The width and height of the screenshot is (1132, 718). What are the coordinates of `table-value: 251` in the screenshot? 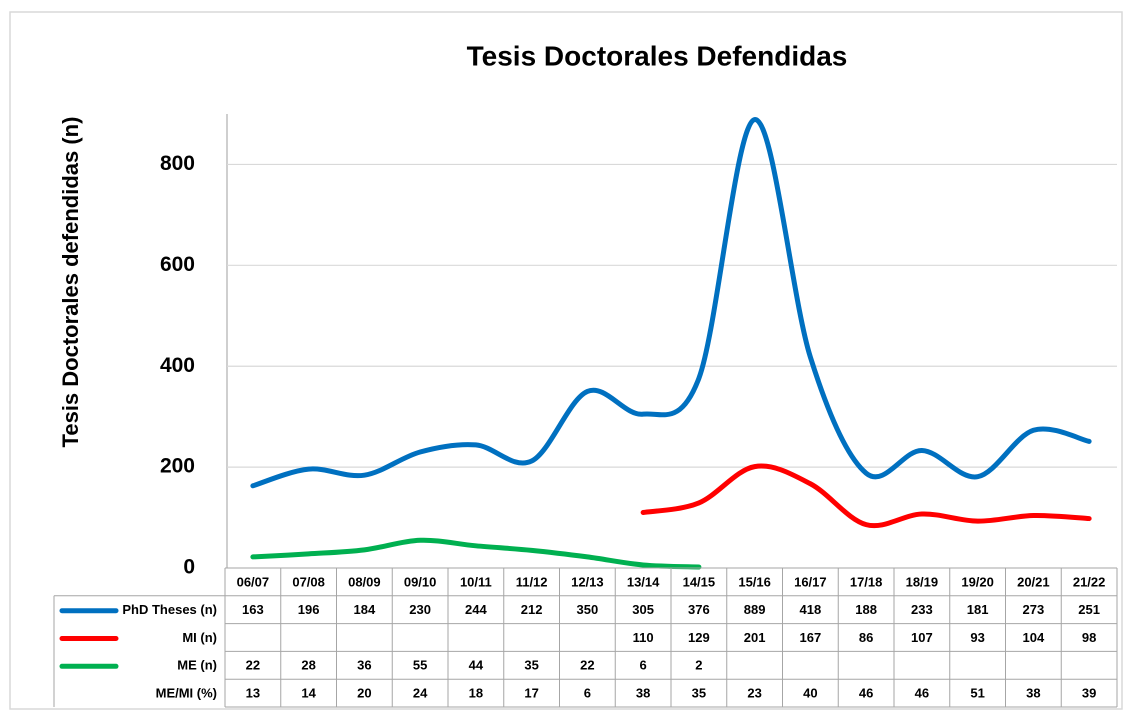 It's located at (1089, 609).